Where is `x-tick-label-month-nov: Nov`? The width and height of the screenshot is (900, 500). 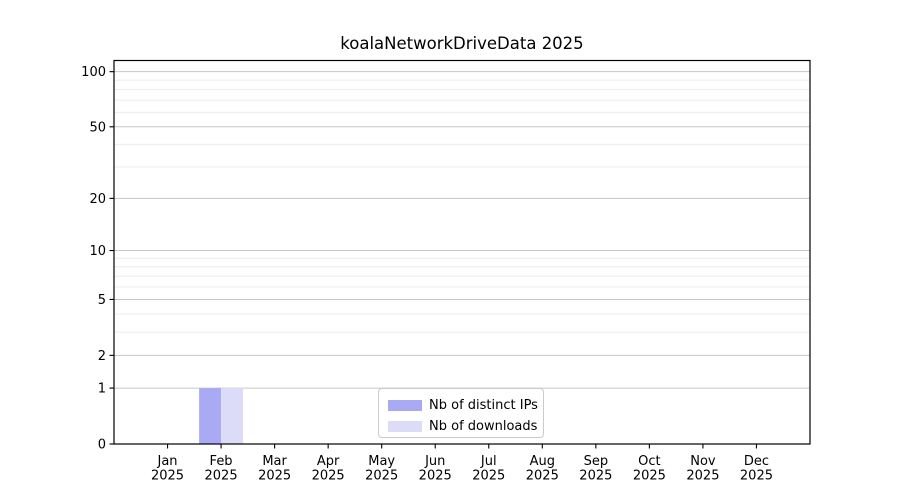 x-tick-label-month-nov: Nov is located at coordinates (703, 461).